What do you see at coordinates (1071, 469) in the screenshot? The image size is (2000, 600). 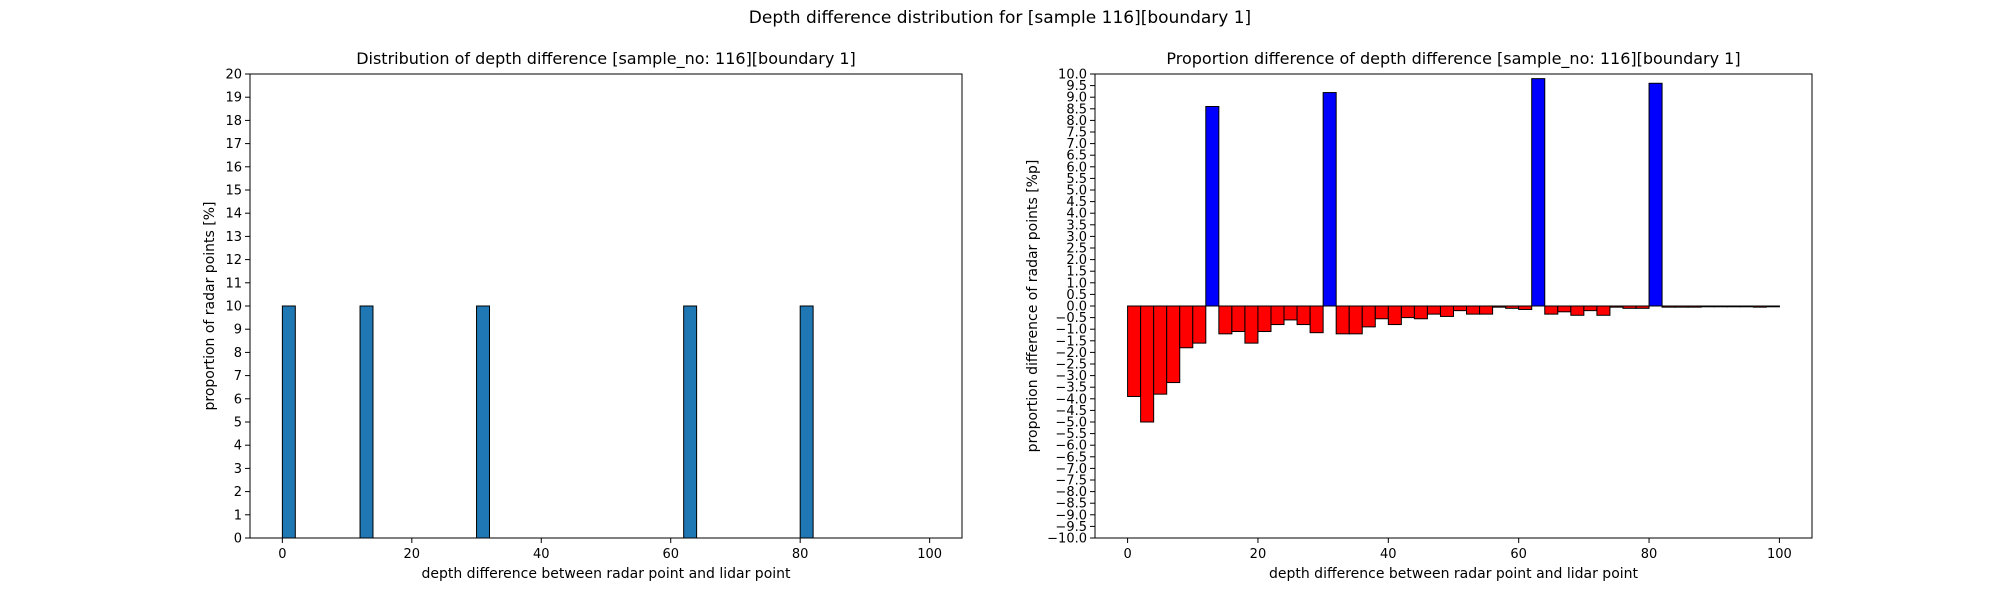 I see `y-tick-label: −7.0` at bounding box center [1071, 469].